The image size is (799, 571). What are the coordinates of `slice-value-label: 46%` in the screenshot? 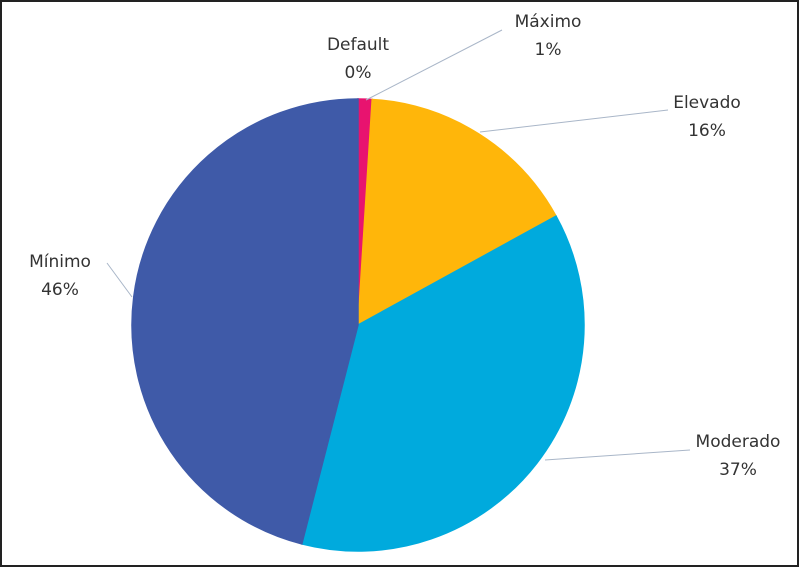 It's located at (60, 290).